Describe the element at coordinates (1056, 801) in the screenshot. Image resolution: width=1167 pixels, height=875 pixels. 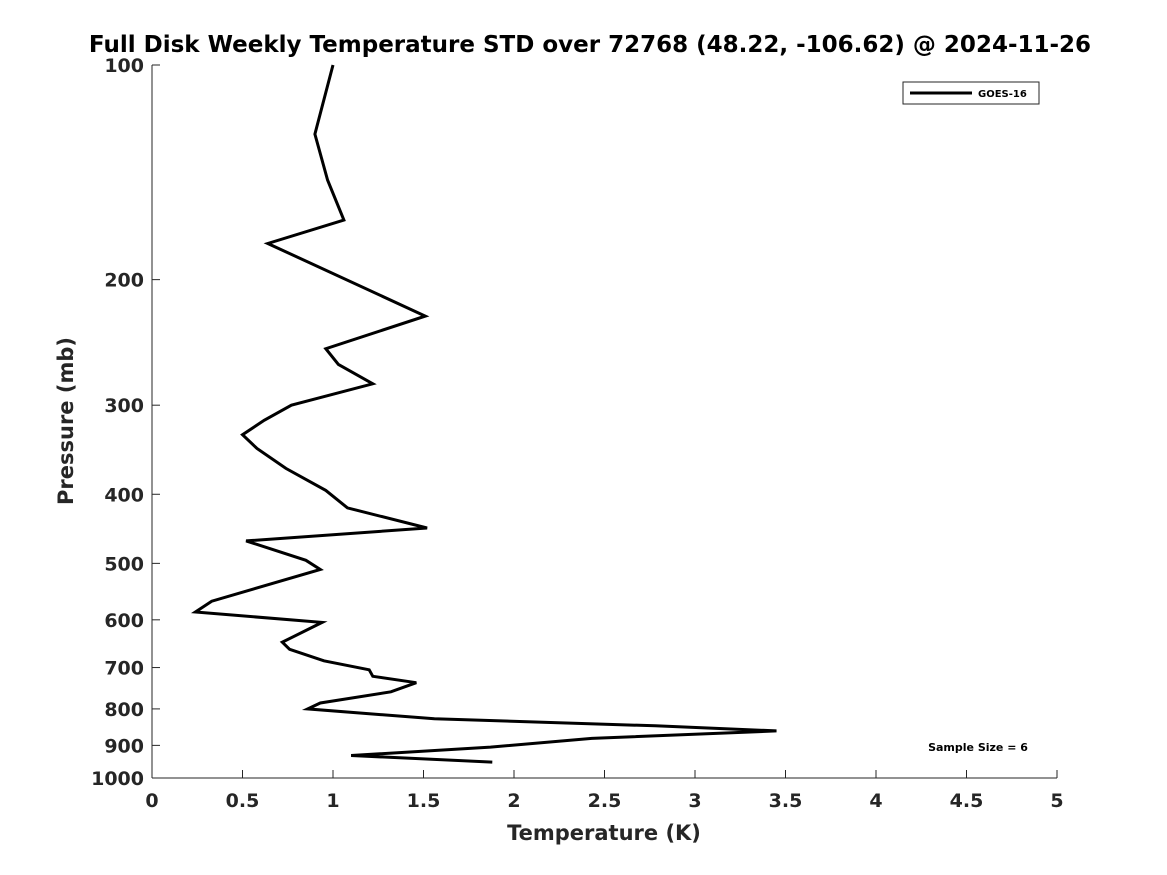
I see `x-tick-label: 5` at that location.